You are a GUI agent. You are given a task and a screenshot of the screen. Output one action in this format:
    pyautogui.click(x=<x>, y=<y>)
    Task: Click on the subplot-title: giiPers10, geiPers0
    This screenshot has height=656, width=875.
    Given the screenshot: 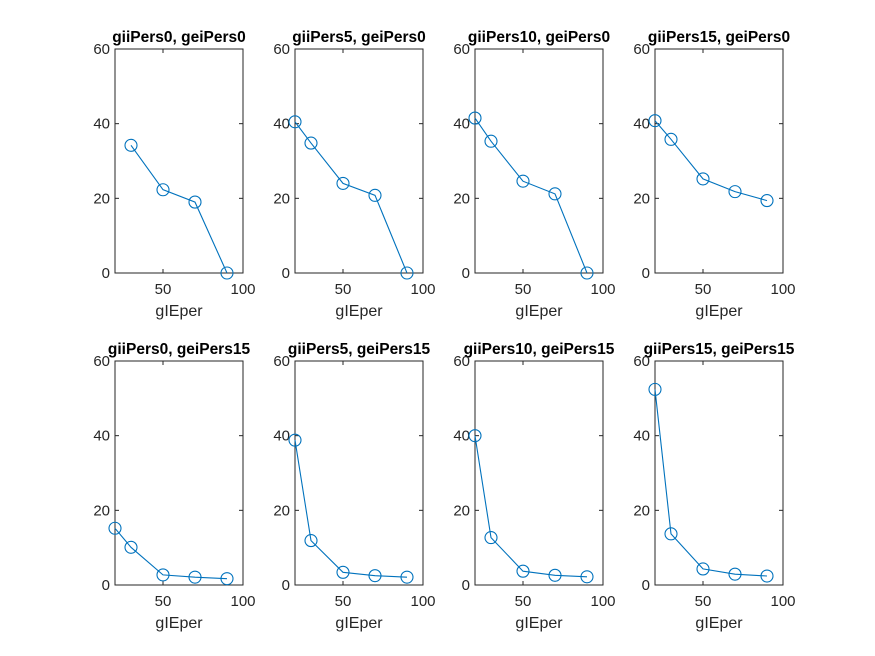 What is the action you would take?
    pyautogui.click(x=539, y=37)
    